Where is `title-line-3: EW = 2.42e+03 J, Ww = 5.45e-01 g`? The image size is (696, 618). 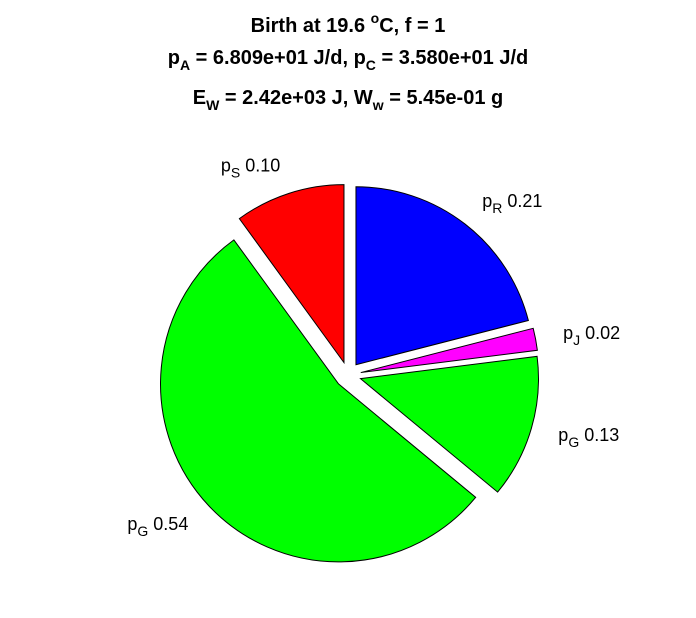
title-line-3: EW = 2.42e+03 J, Ww = 5.45e-01 g is located at coordinates (348, 100).